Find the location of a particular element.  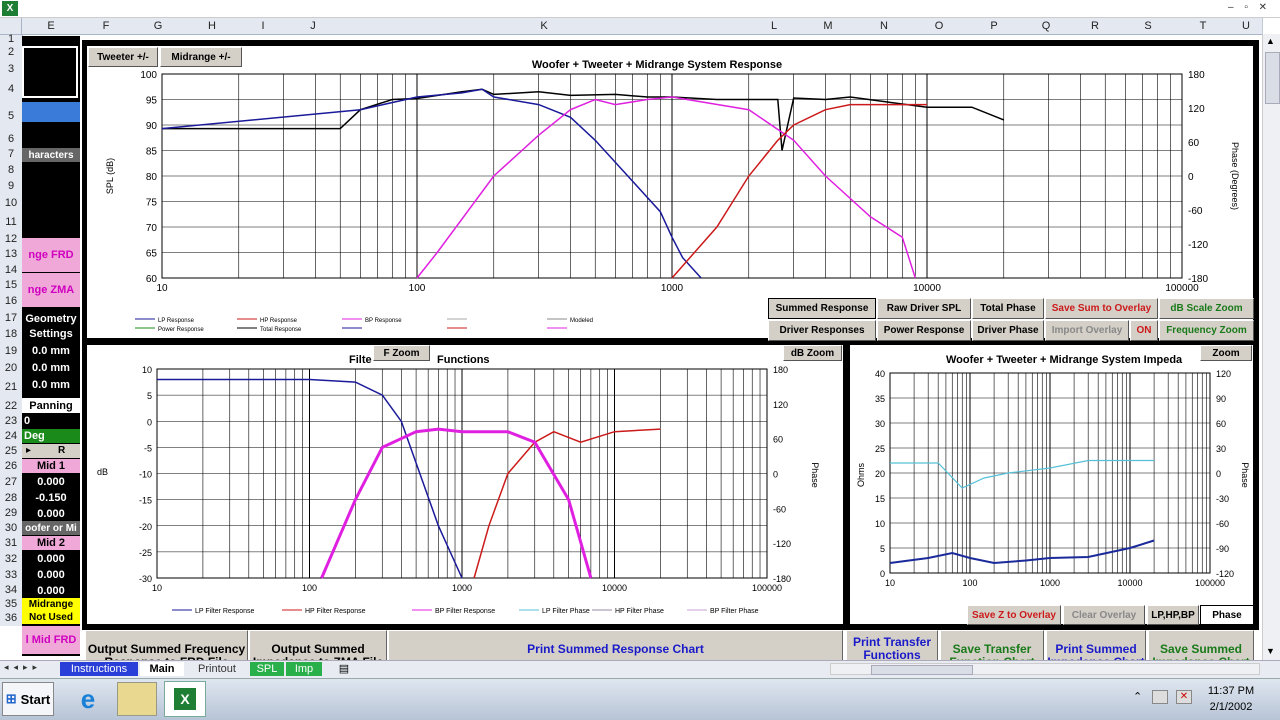

mid2-value-34: 0.000 is located at coordinates (51, 590).